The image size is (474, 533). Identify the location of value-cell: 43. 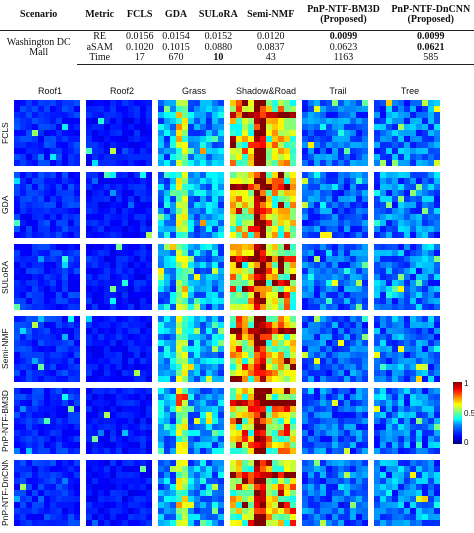
(271, 59).